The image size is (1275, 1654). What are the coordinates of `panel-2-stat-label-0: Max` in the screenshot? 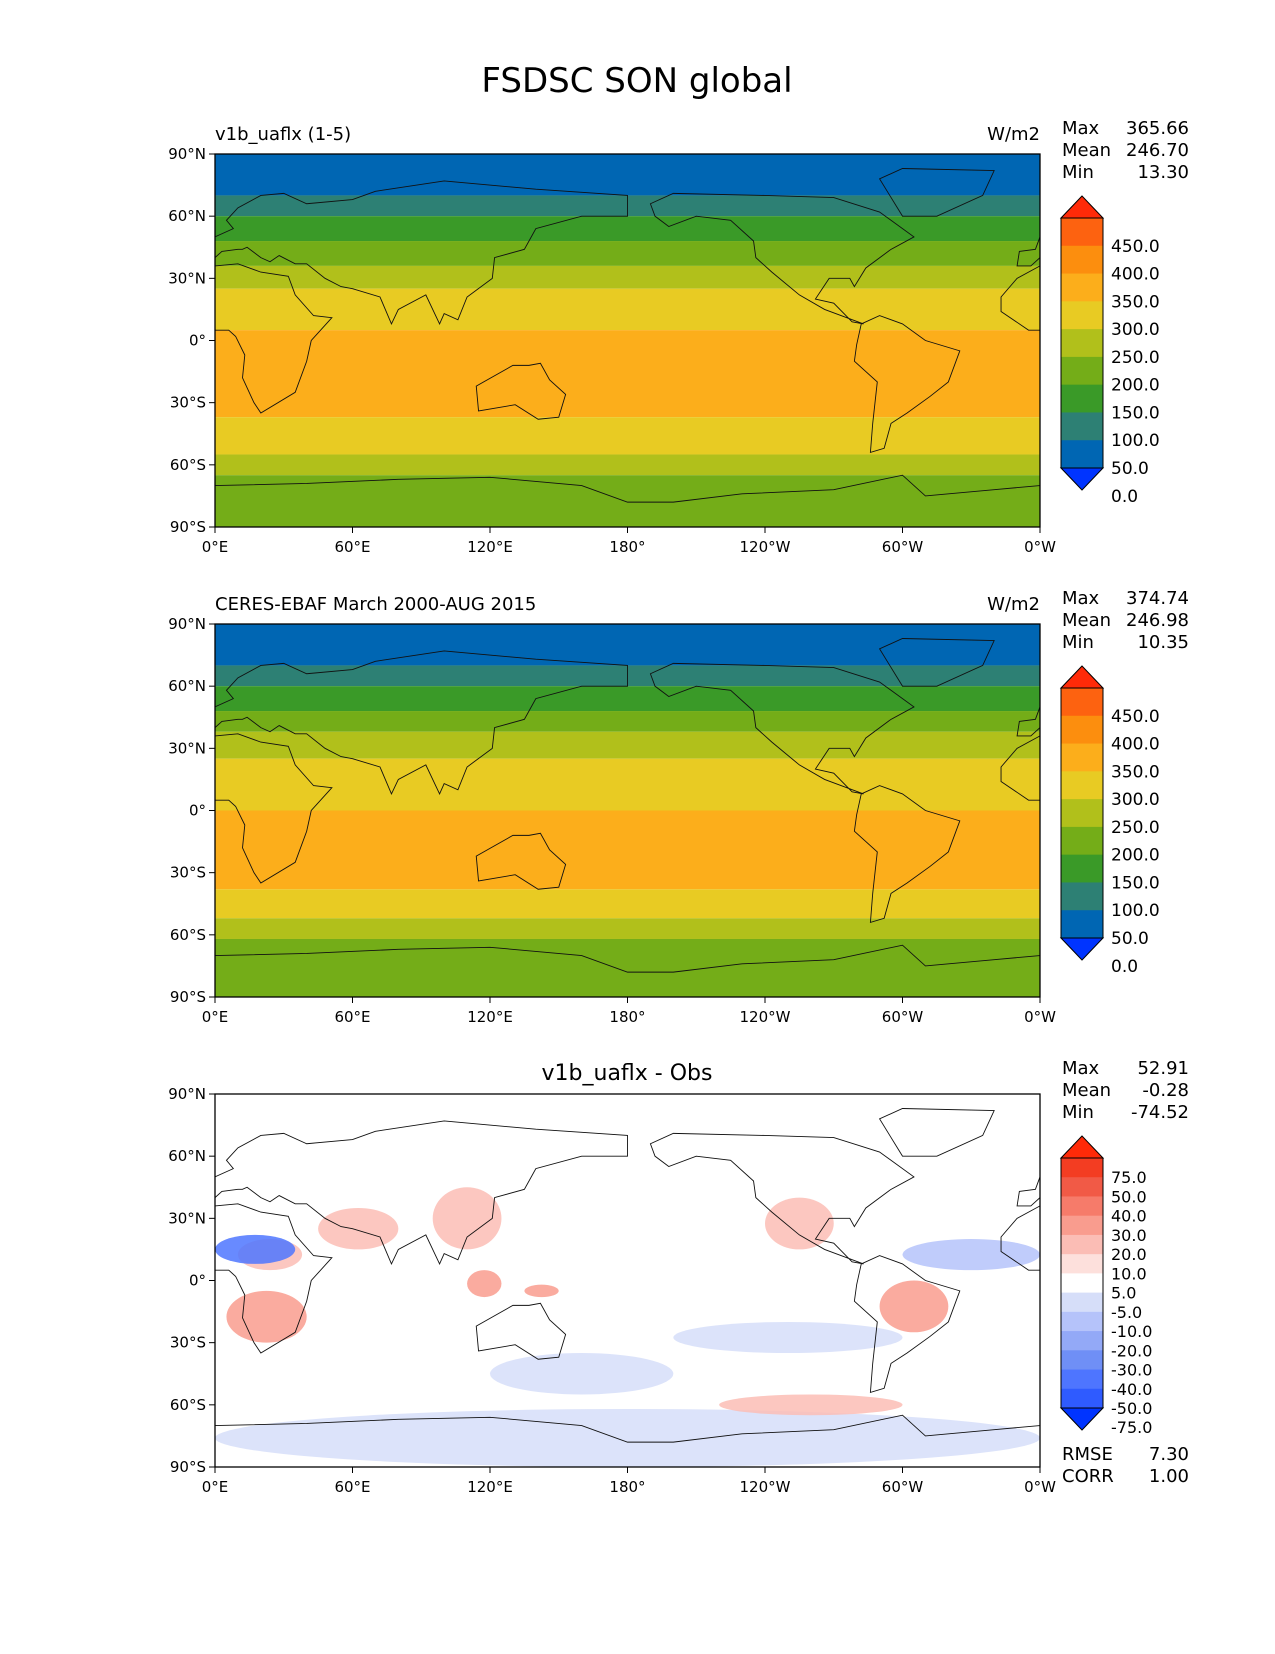 It's located at (1081, 598).